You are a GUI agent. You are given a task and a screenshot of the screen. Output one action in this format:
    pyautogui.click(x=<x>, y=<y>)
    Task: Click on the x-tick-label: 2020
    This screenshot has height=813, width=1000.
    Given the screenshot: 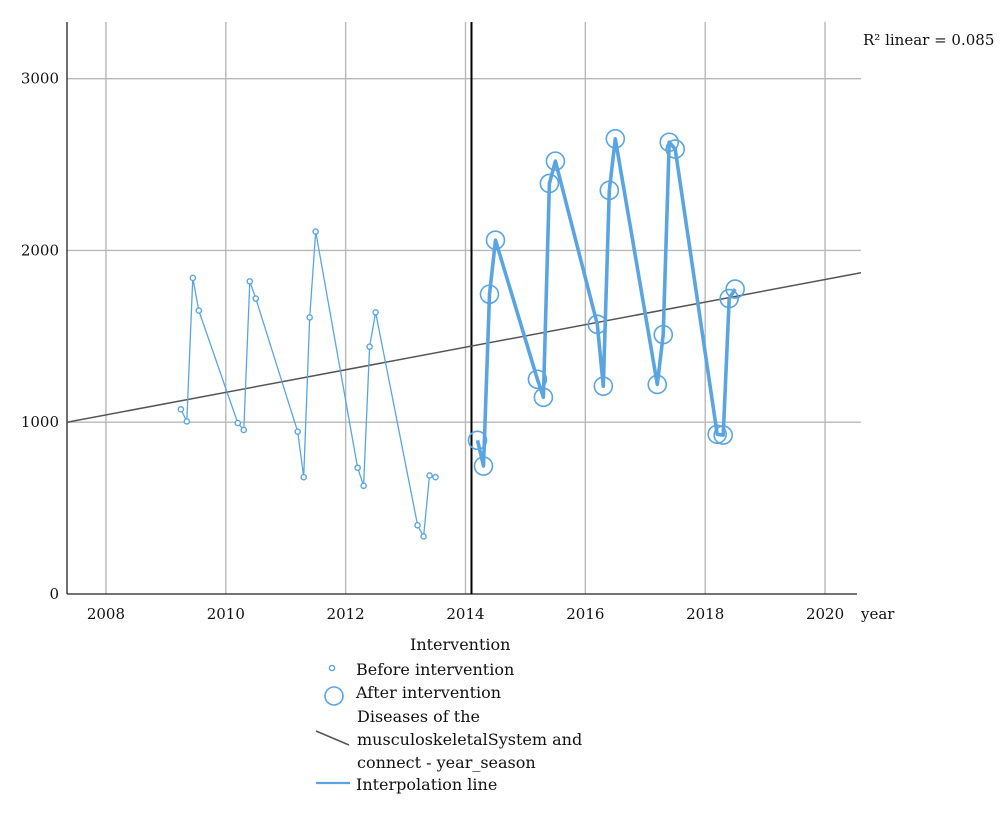 What is the action you would take?
    pyautogui.click(x=825, y=614)
    